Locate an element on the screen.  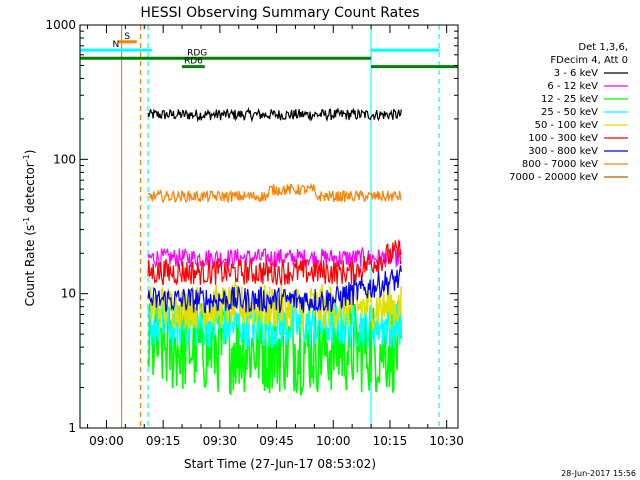
y-axis-label-sup2: -1 is located at coordinates (26, 158).